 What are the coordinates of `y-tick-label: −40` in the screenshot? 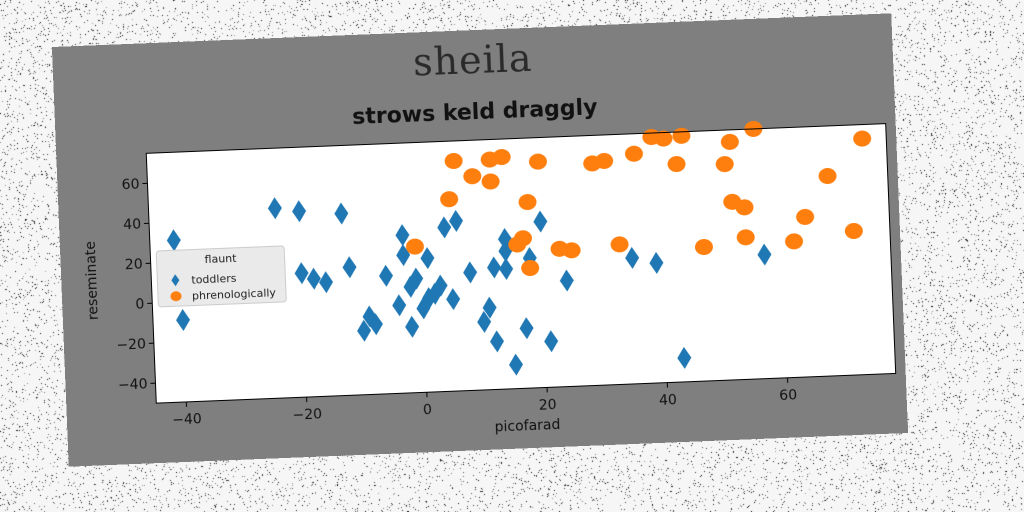 It's located at (133, 384).